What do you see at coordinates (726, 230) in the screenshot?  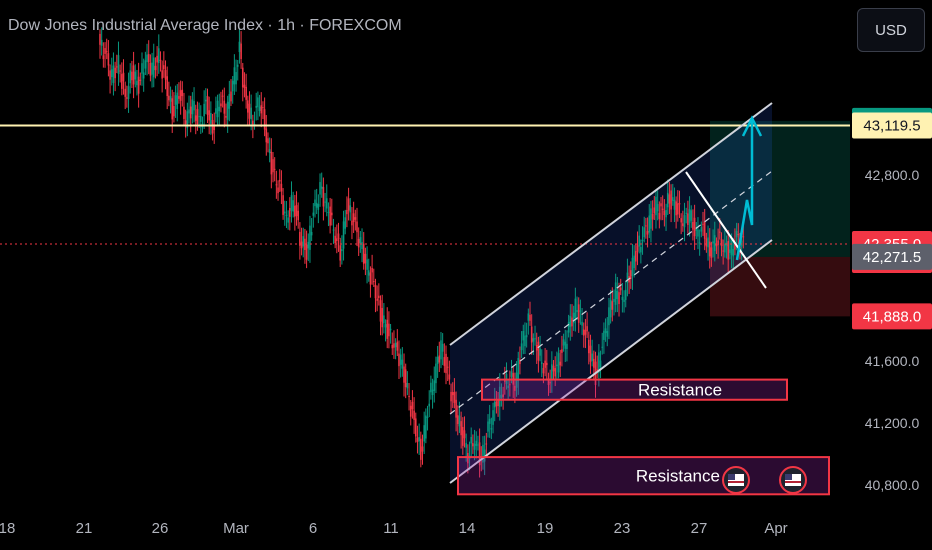 I see `projection-line` at bounding box center [726, 230].